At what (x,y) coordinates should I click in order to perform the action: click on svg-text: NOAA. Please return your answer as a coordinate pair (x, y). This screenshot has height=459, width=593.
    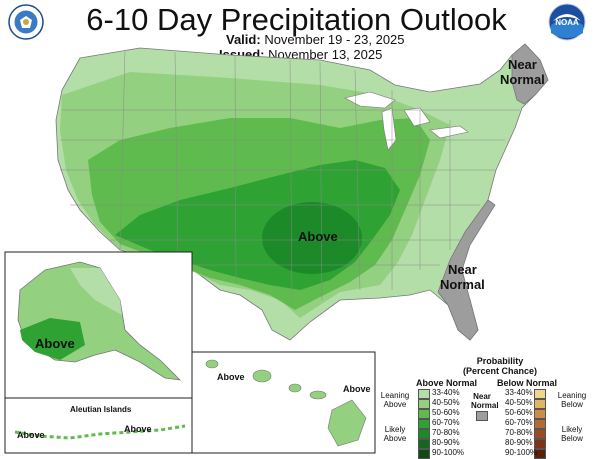
    Looking at the image, I should click on (567, 22).